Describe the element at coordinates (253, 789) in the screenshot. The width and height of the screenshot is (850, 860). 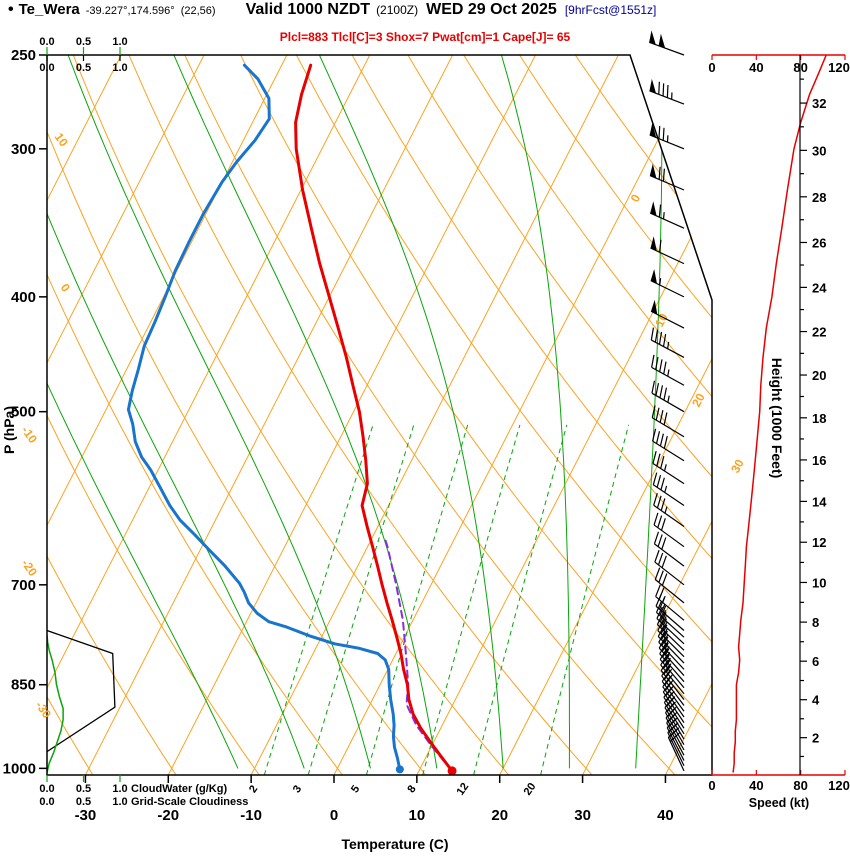
I see `mixing-ratio-label: 2` at that location.